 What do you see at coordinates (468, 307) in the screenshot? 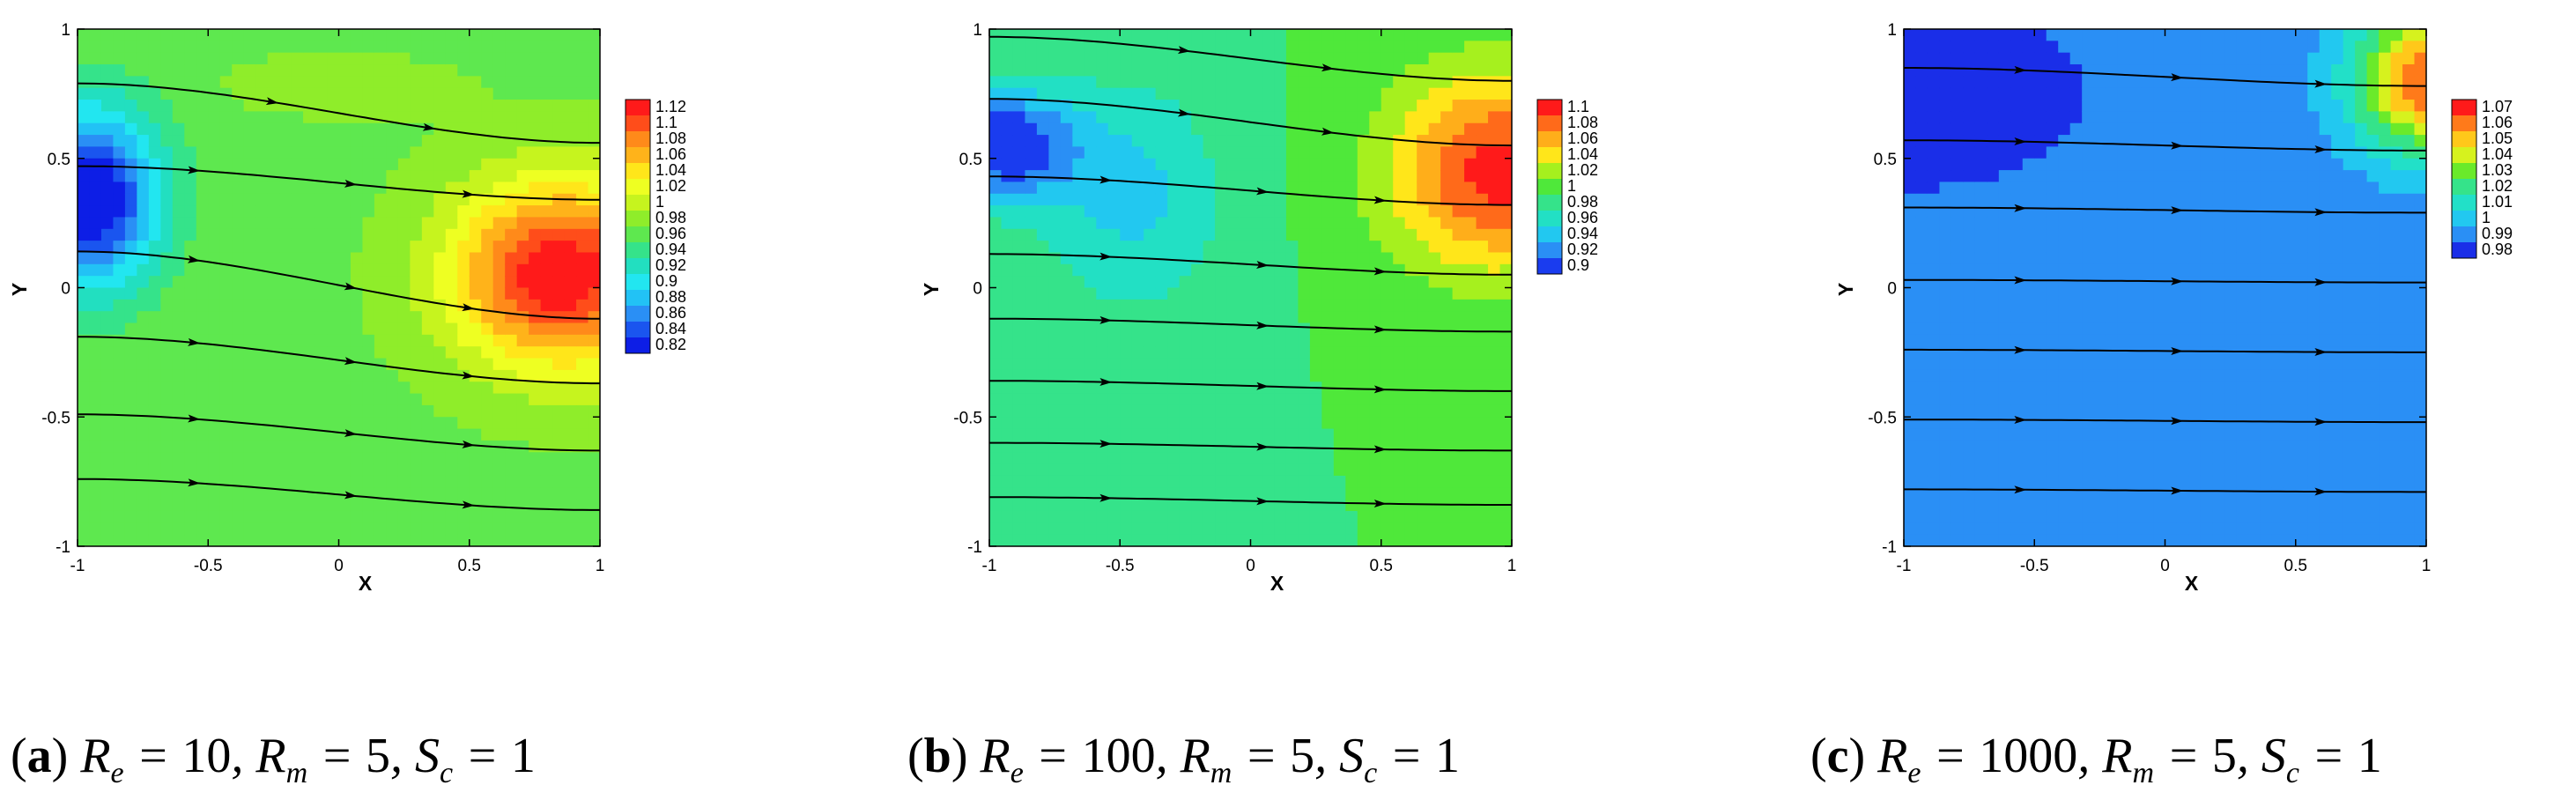
I see `streamline-arrow-icon` at bounding box center [468, 307].